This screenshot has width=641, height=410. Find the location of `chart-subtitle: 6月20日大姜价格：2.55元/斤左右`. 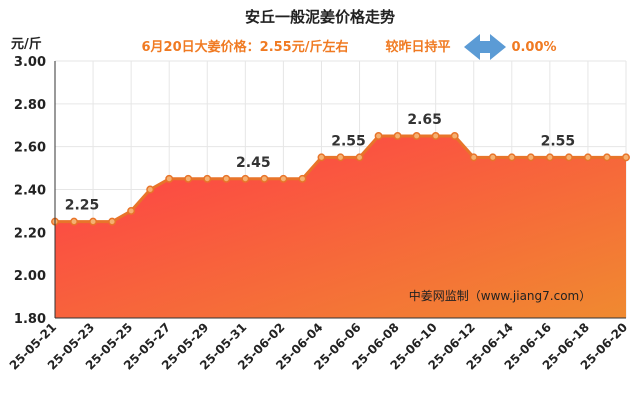

chart-subtitle: 6月20日大姜价格：2.55元/斤左右 is located at coordinates (245, 47).